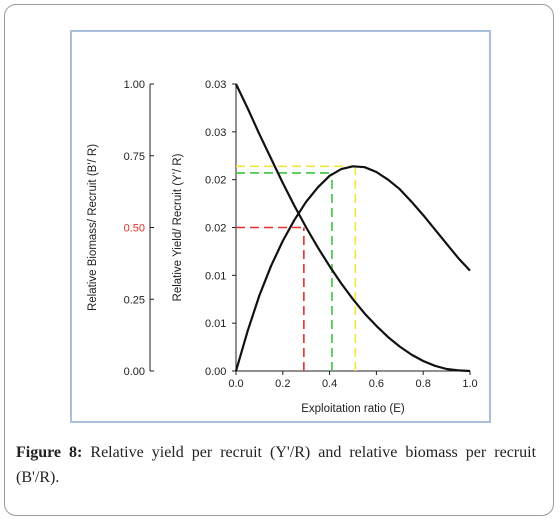 Image resolution: width=560 pixels, height=524 pixels. Describe the element at coordinates (235, 384) in the screenshot. I see `x-axis-tick-label: 0.0` at that location.